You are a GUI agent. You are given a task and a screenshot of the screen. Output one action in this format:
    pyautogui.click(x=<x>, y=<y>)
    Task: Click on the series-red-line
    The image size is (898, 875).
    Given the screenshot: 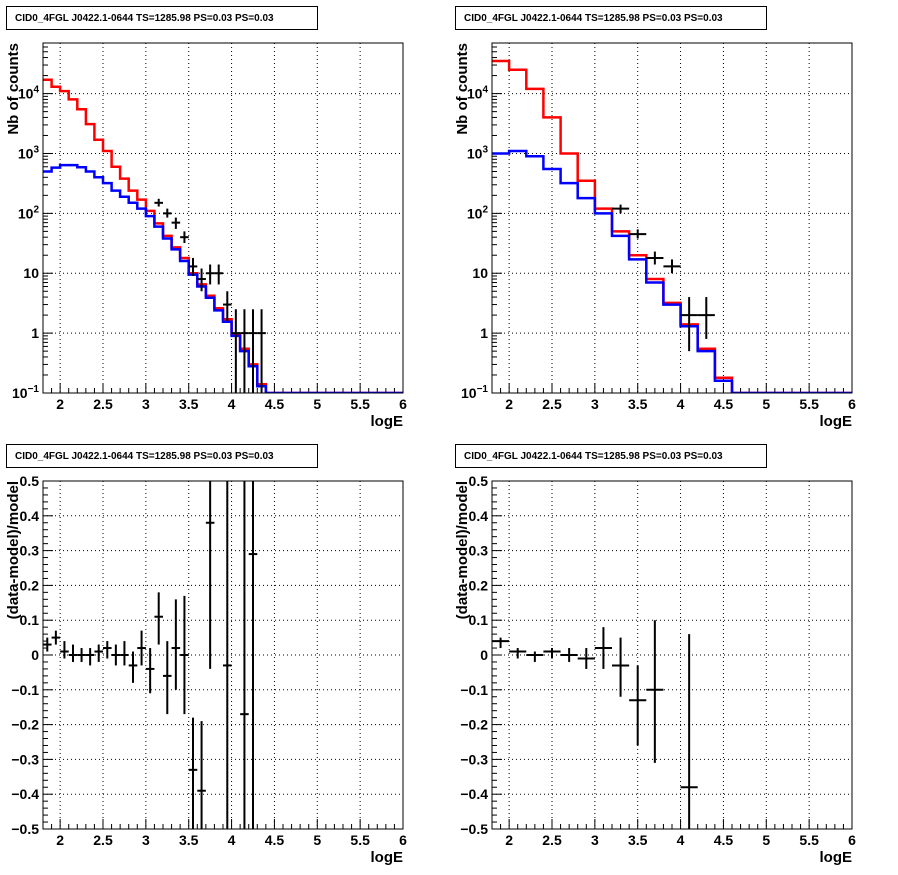 What is the action you would take?
    pyautogui.click(x=223, y=235)
    